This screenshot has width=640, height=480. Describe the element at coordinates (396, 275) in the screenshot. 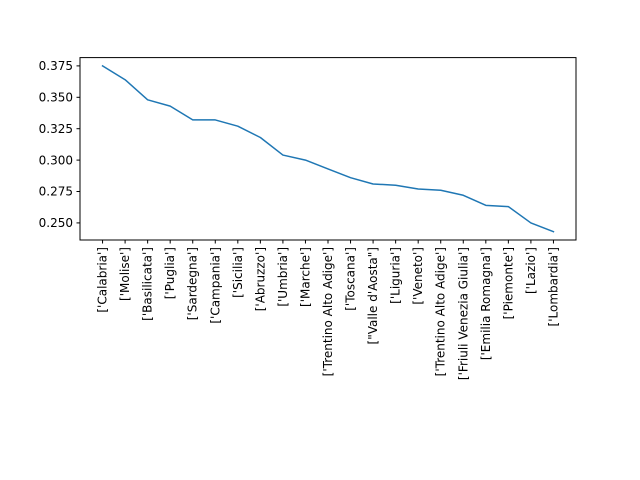

I see `x-tick-label: ['Liguria']` at that location.